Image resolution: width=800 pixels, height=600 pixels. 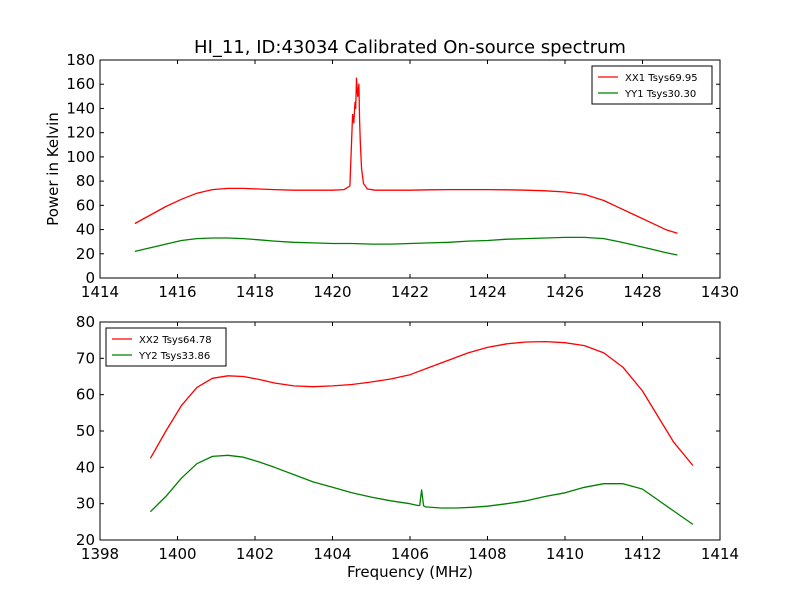 What do you see at coordinates (174, 356) in the screenshot?
I see `legend-entry: YY2 Tsys33.86` at bounding box center [174, 356].